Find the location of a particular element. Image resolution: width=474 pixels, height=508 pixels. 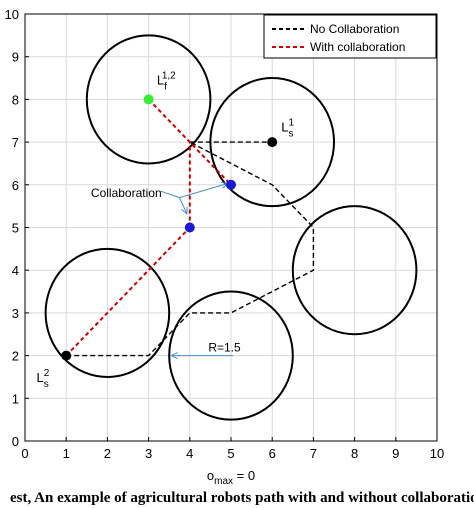

x-tick-label: 8 is located at coordinates (354, 453).